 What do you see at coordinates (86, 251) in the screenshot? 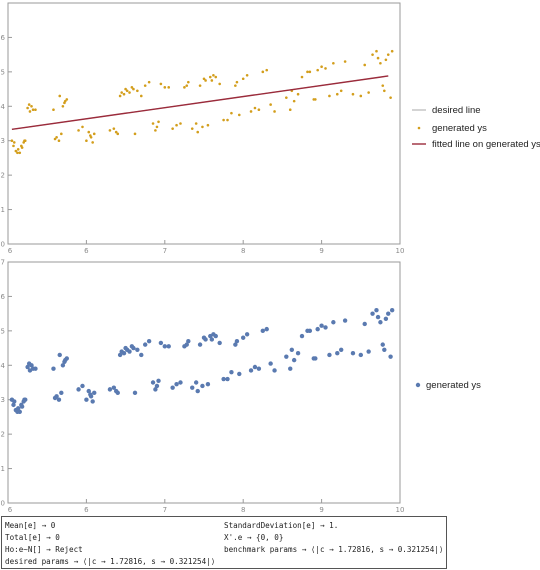
I see `top-x-tick-label: 6` at bounding box center [86, 251].